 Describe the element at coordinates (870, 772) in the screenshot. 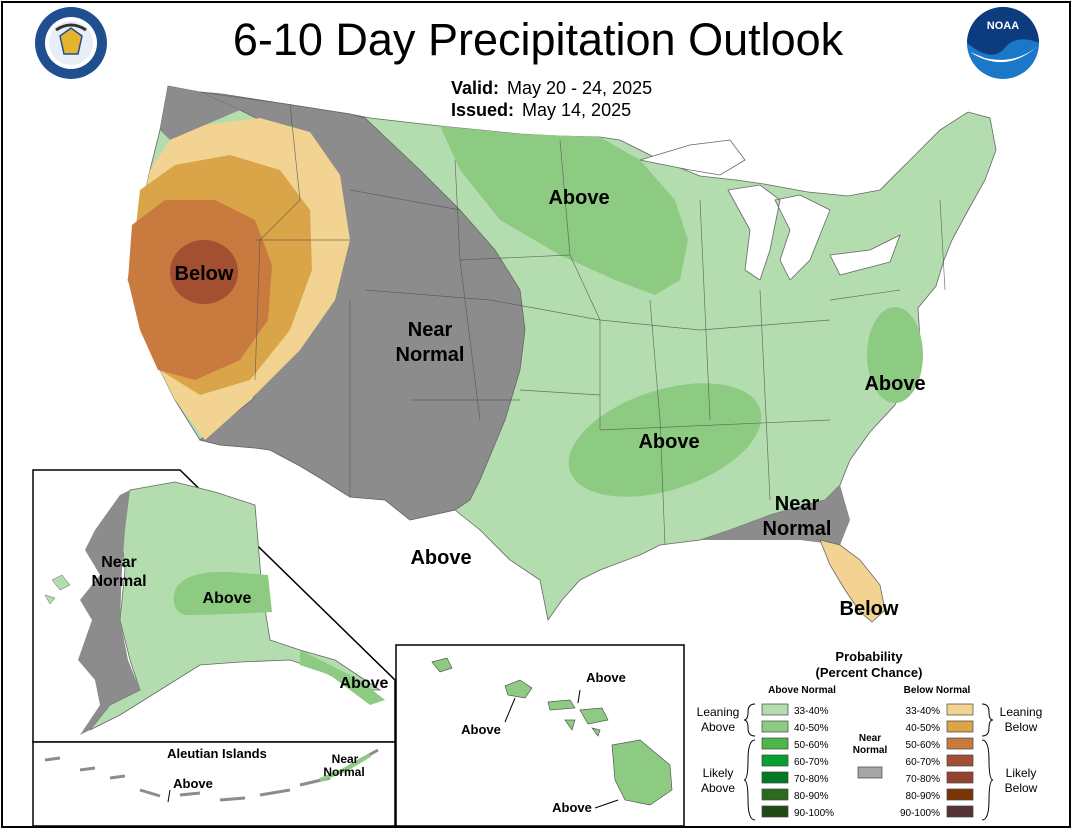

I see `legend-near-swatch` at that location.